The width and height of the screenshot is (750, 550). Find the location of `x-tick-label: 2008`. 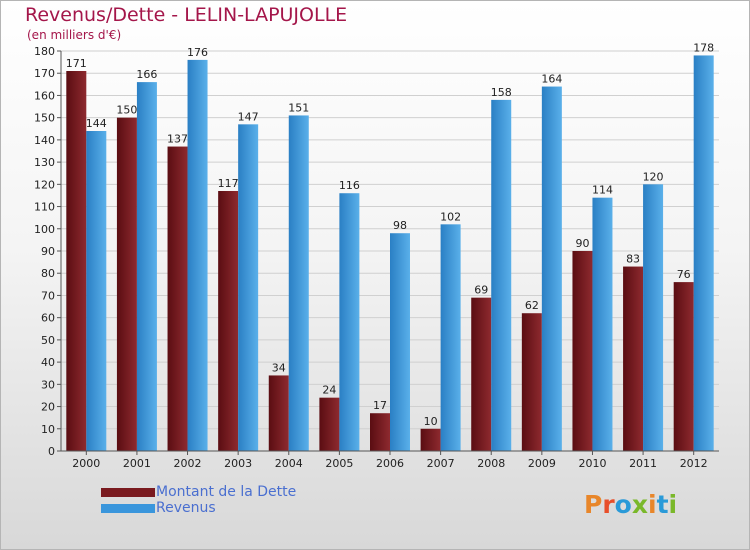

x-tick-label: 2008 is located at coordinates (491, 463).